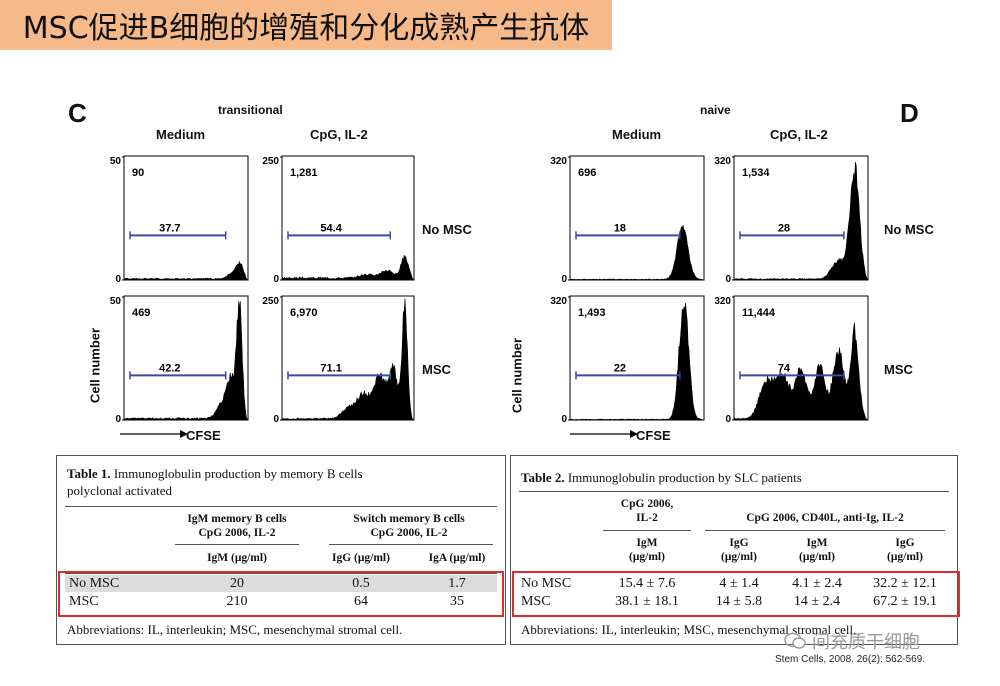 The height and width of the screenshot is (686, 1000). What do you see at coordinates (784, 368) in the screenshot?
I see `gate-percent: 74` at bounding box center [784, 368].